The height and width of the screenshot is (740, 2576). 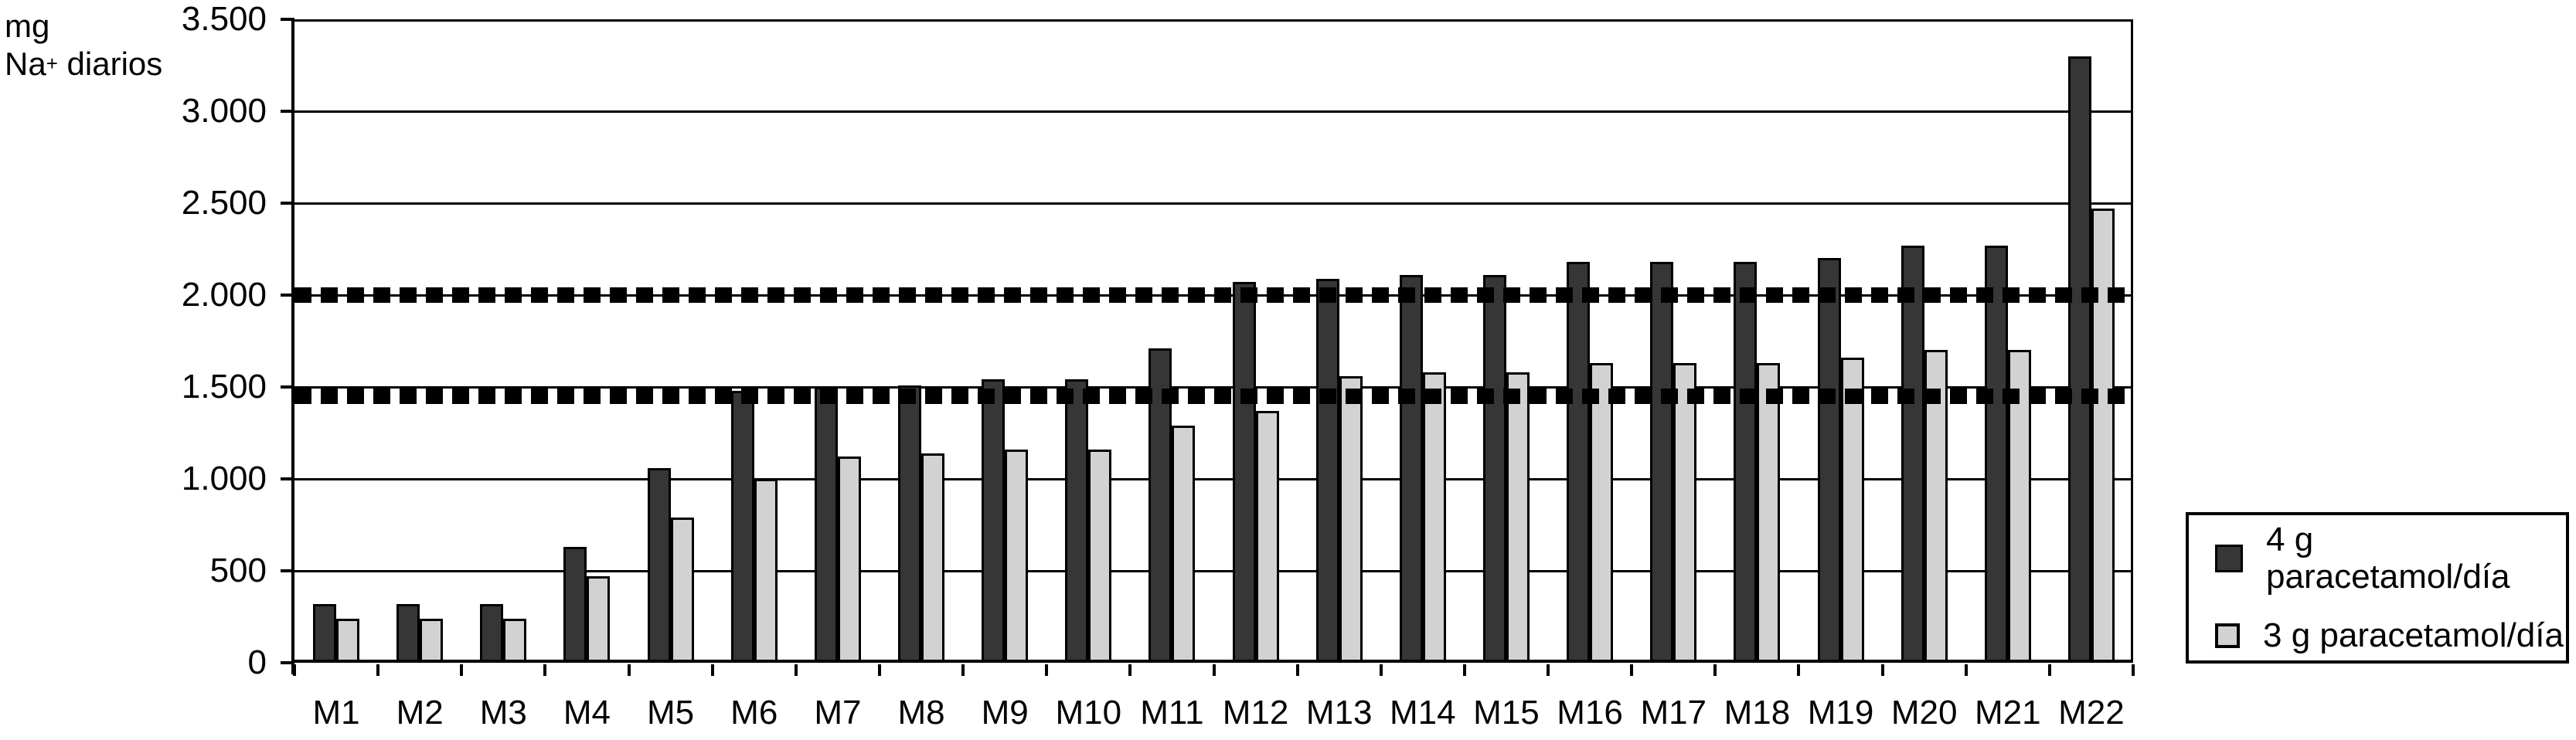 What do you see at coordinates (1494, 469) in the screenshot?
I see `bar-4g-M15` at bounding box center [1494, 469].